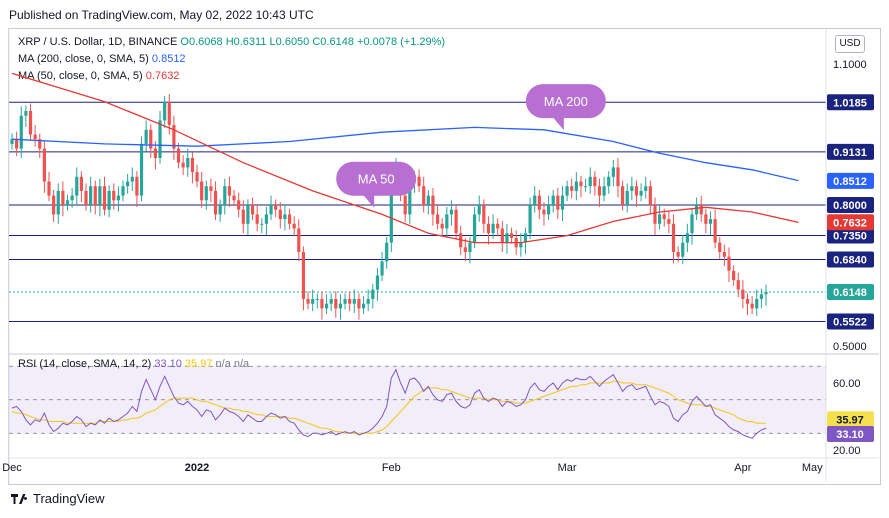  What do you see at coordinates (850, 180) in the screenshot?
I see `ma200-price-label: 0.8512` at bounding box center [850, 180].